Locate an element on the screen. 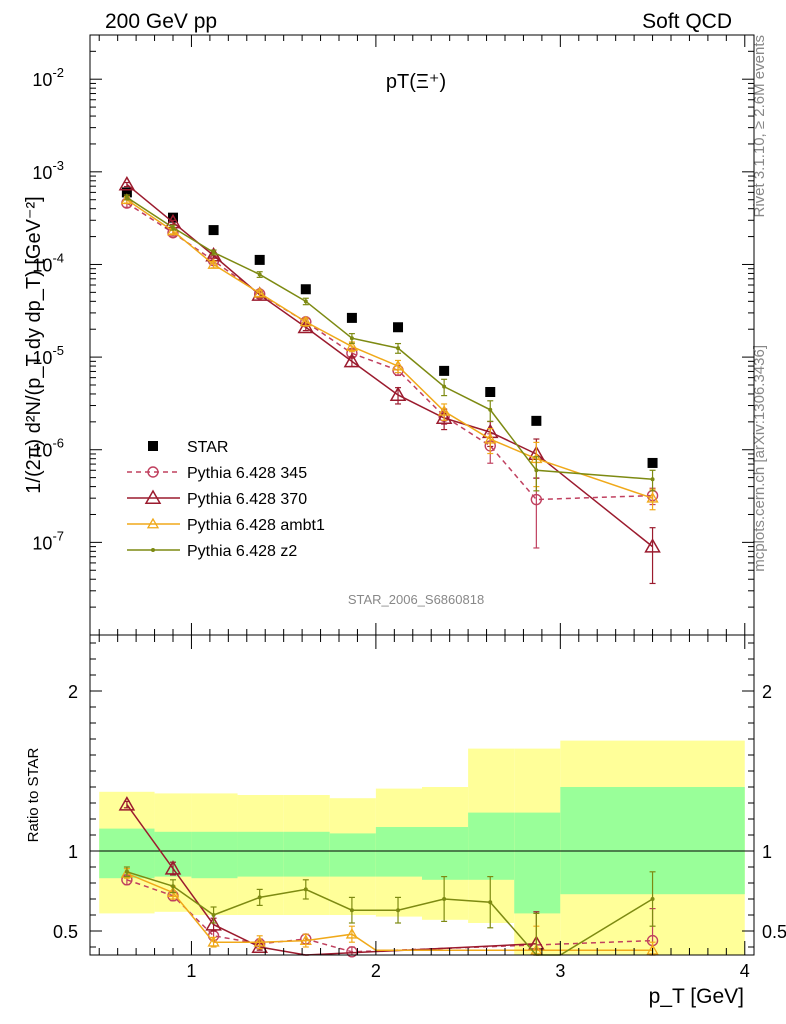 This screenshot has height=1024, width=786. x-tick-label: 1 is located at coordinates (191, 971).